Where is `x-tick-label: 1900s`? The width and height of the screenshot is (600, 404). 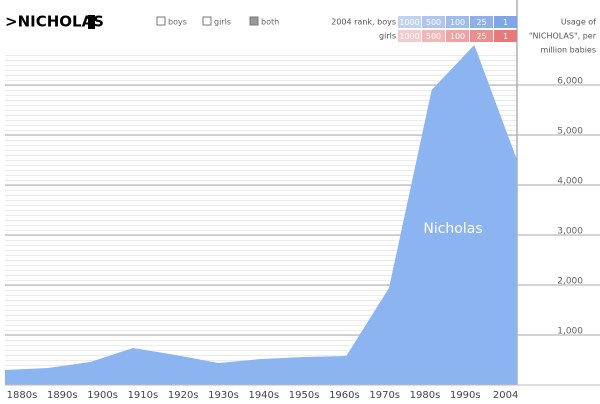 x-tick-label: 1900s is located at coordinates (102, 395).